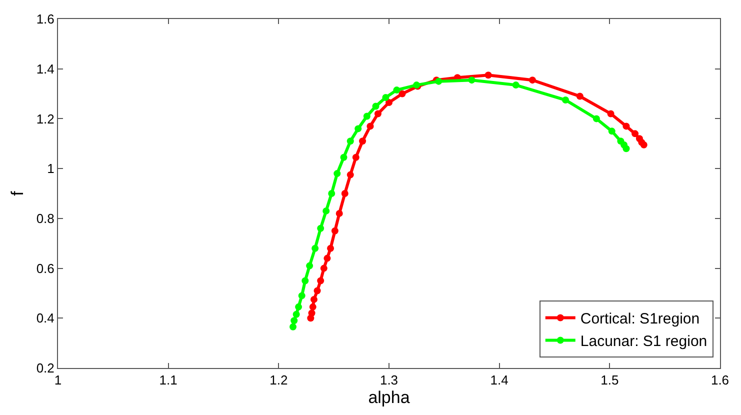 Image resolution: width=741 pixels, height=415 pixels. I want to click on x-axis-title: alpha, so click(389, 397).